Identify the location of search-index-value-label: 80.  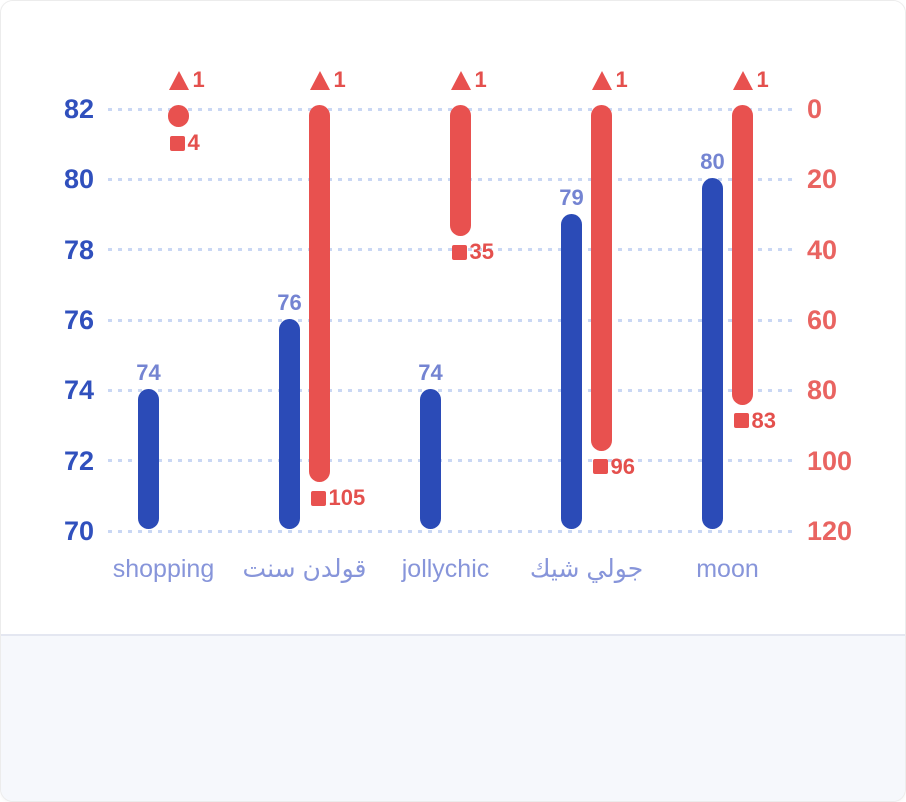
(712, 162).